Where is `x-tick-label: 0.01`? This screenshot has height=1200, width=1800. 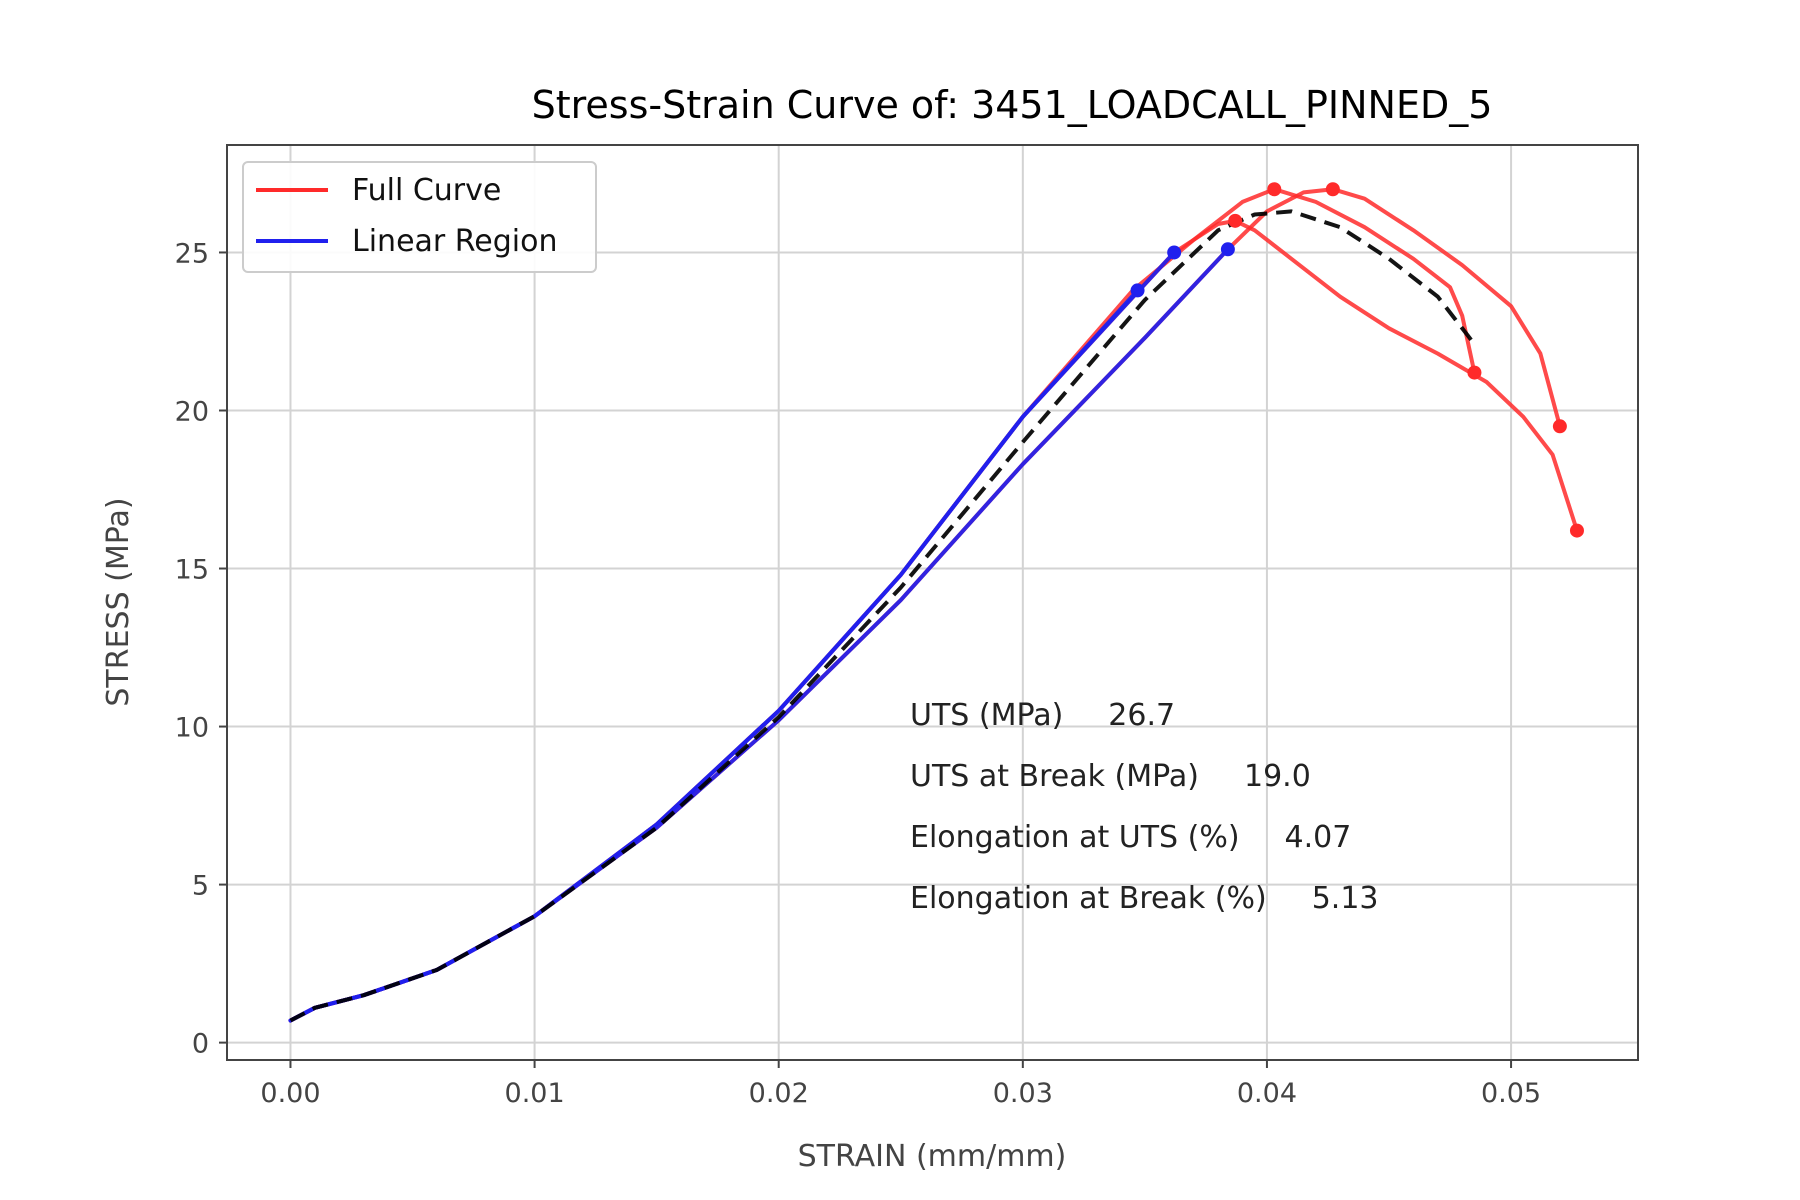
x-tick-label: 0.01 is located at coordinates (535, 1093).